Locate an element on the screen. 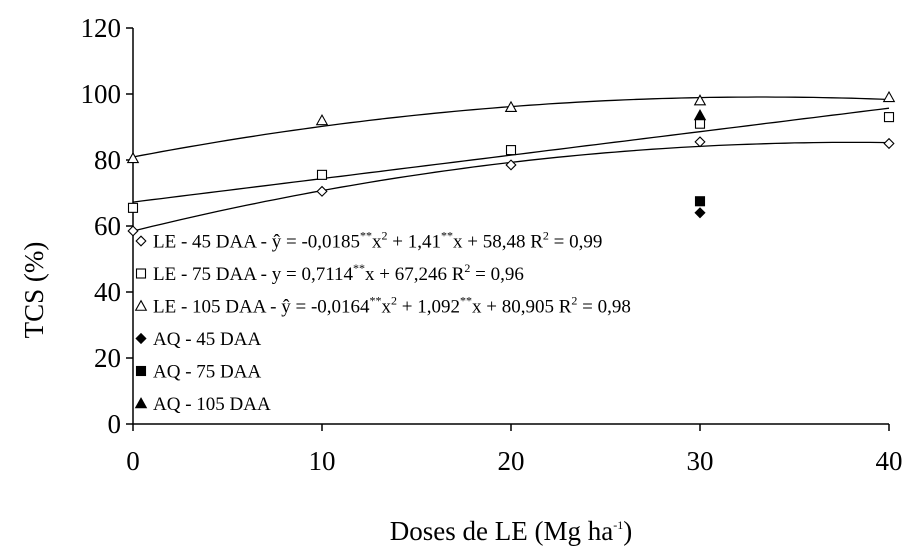  legend-marker-aq-45-daa is located at coordinates (141, 338).